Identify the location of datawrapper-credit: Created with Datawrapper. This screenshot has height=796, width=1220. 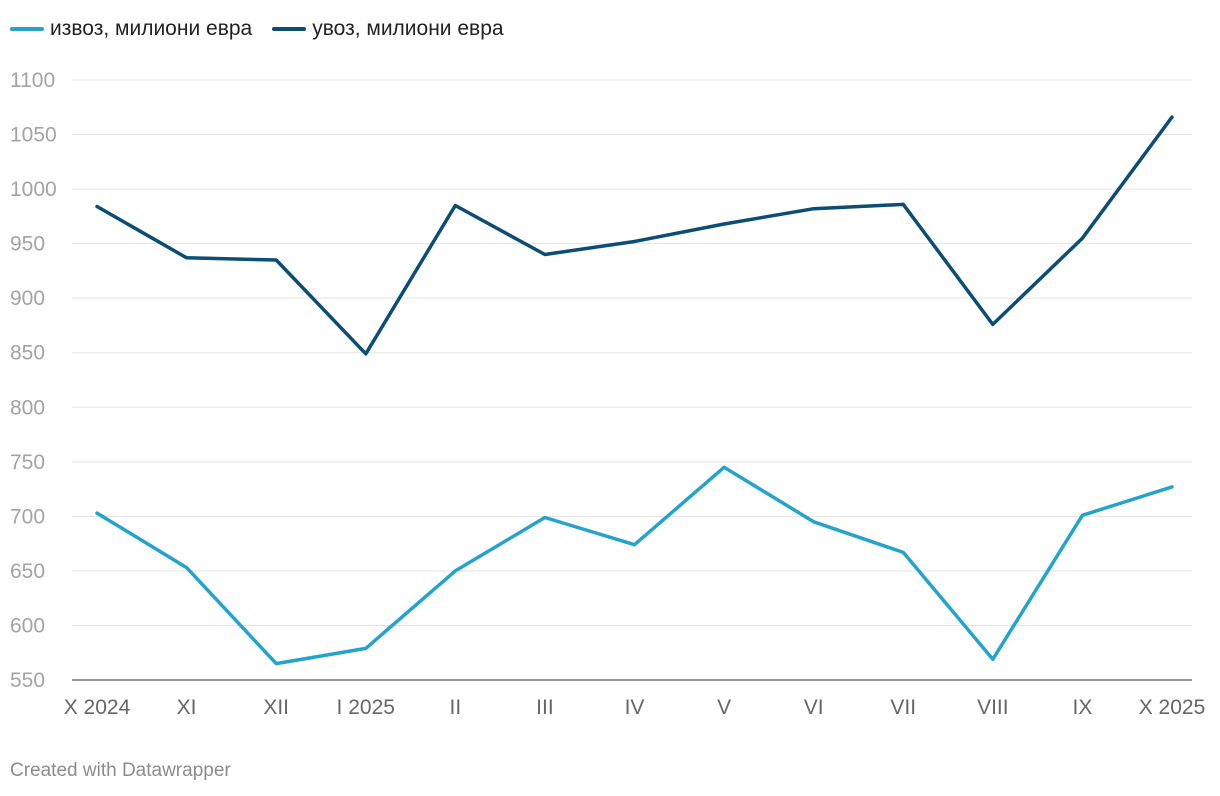
(120, 770).